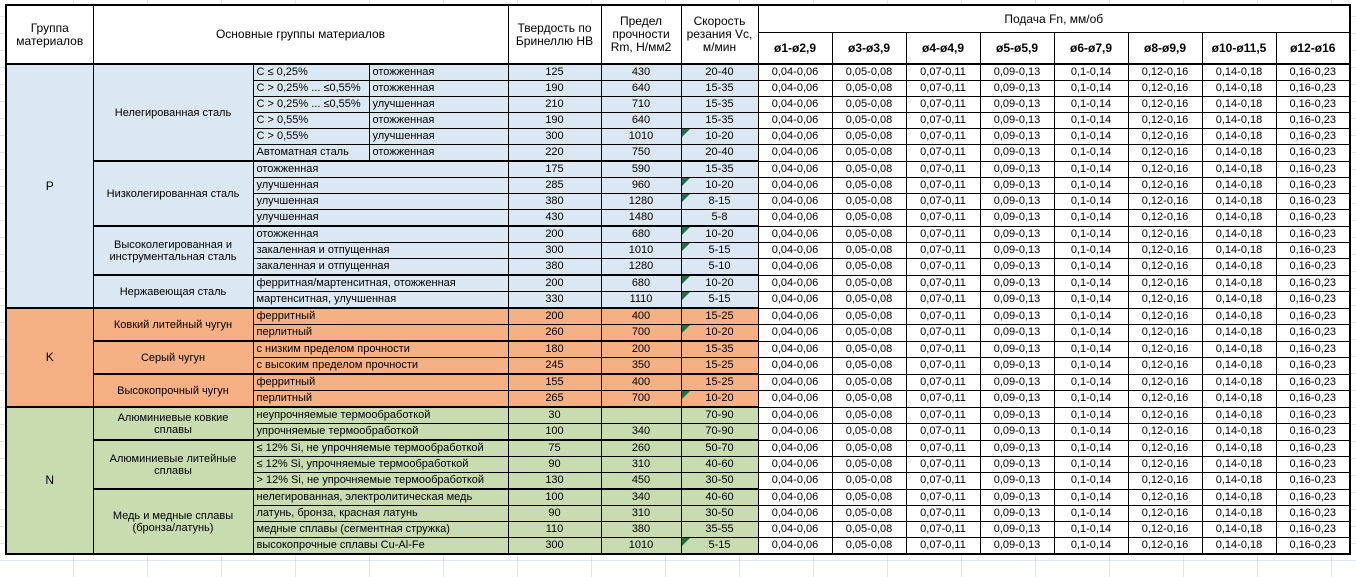  Describe the element at coordinates (438, 120) in the screenshot. I see `material-state-cell: отожженная` at that location.